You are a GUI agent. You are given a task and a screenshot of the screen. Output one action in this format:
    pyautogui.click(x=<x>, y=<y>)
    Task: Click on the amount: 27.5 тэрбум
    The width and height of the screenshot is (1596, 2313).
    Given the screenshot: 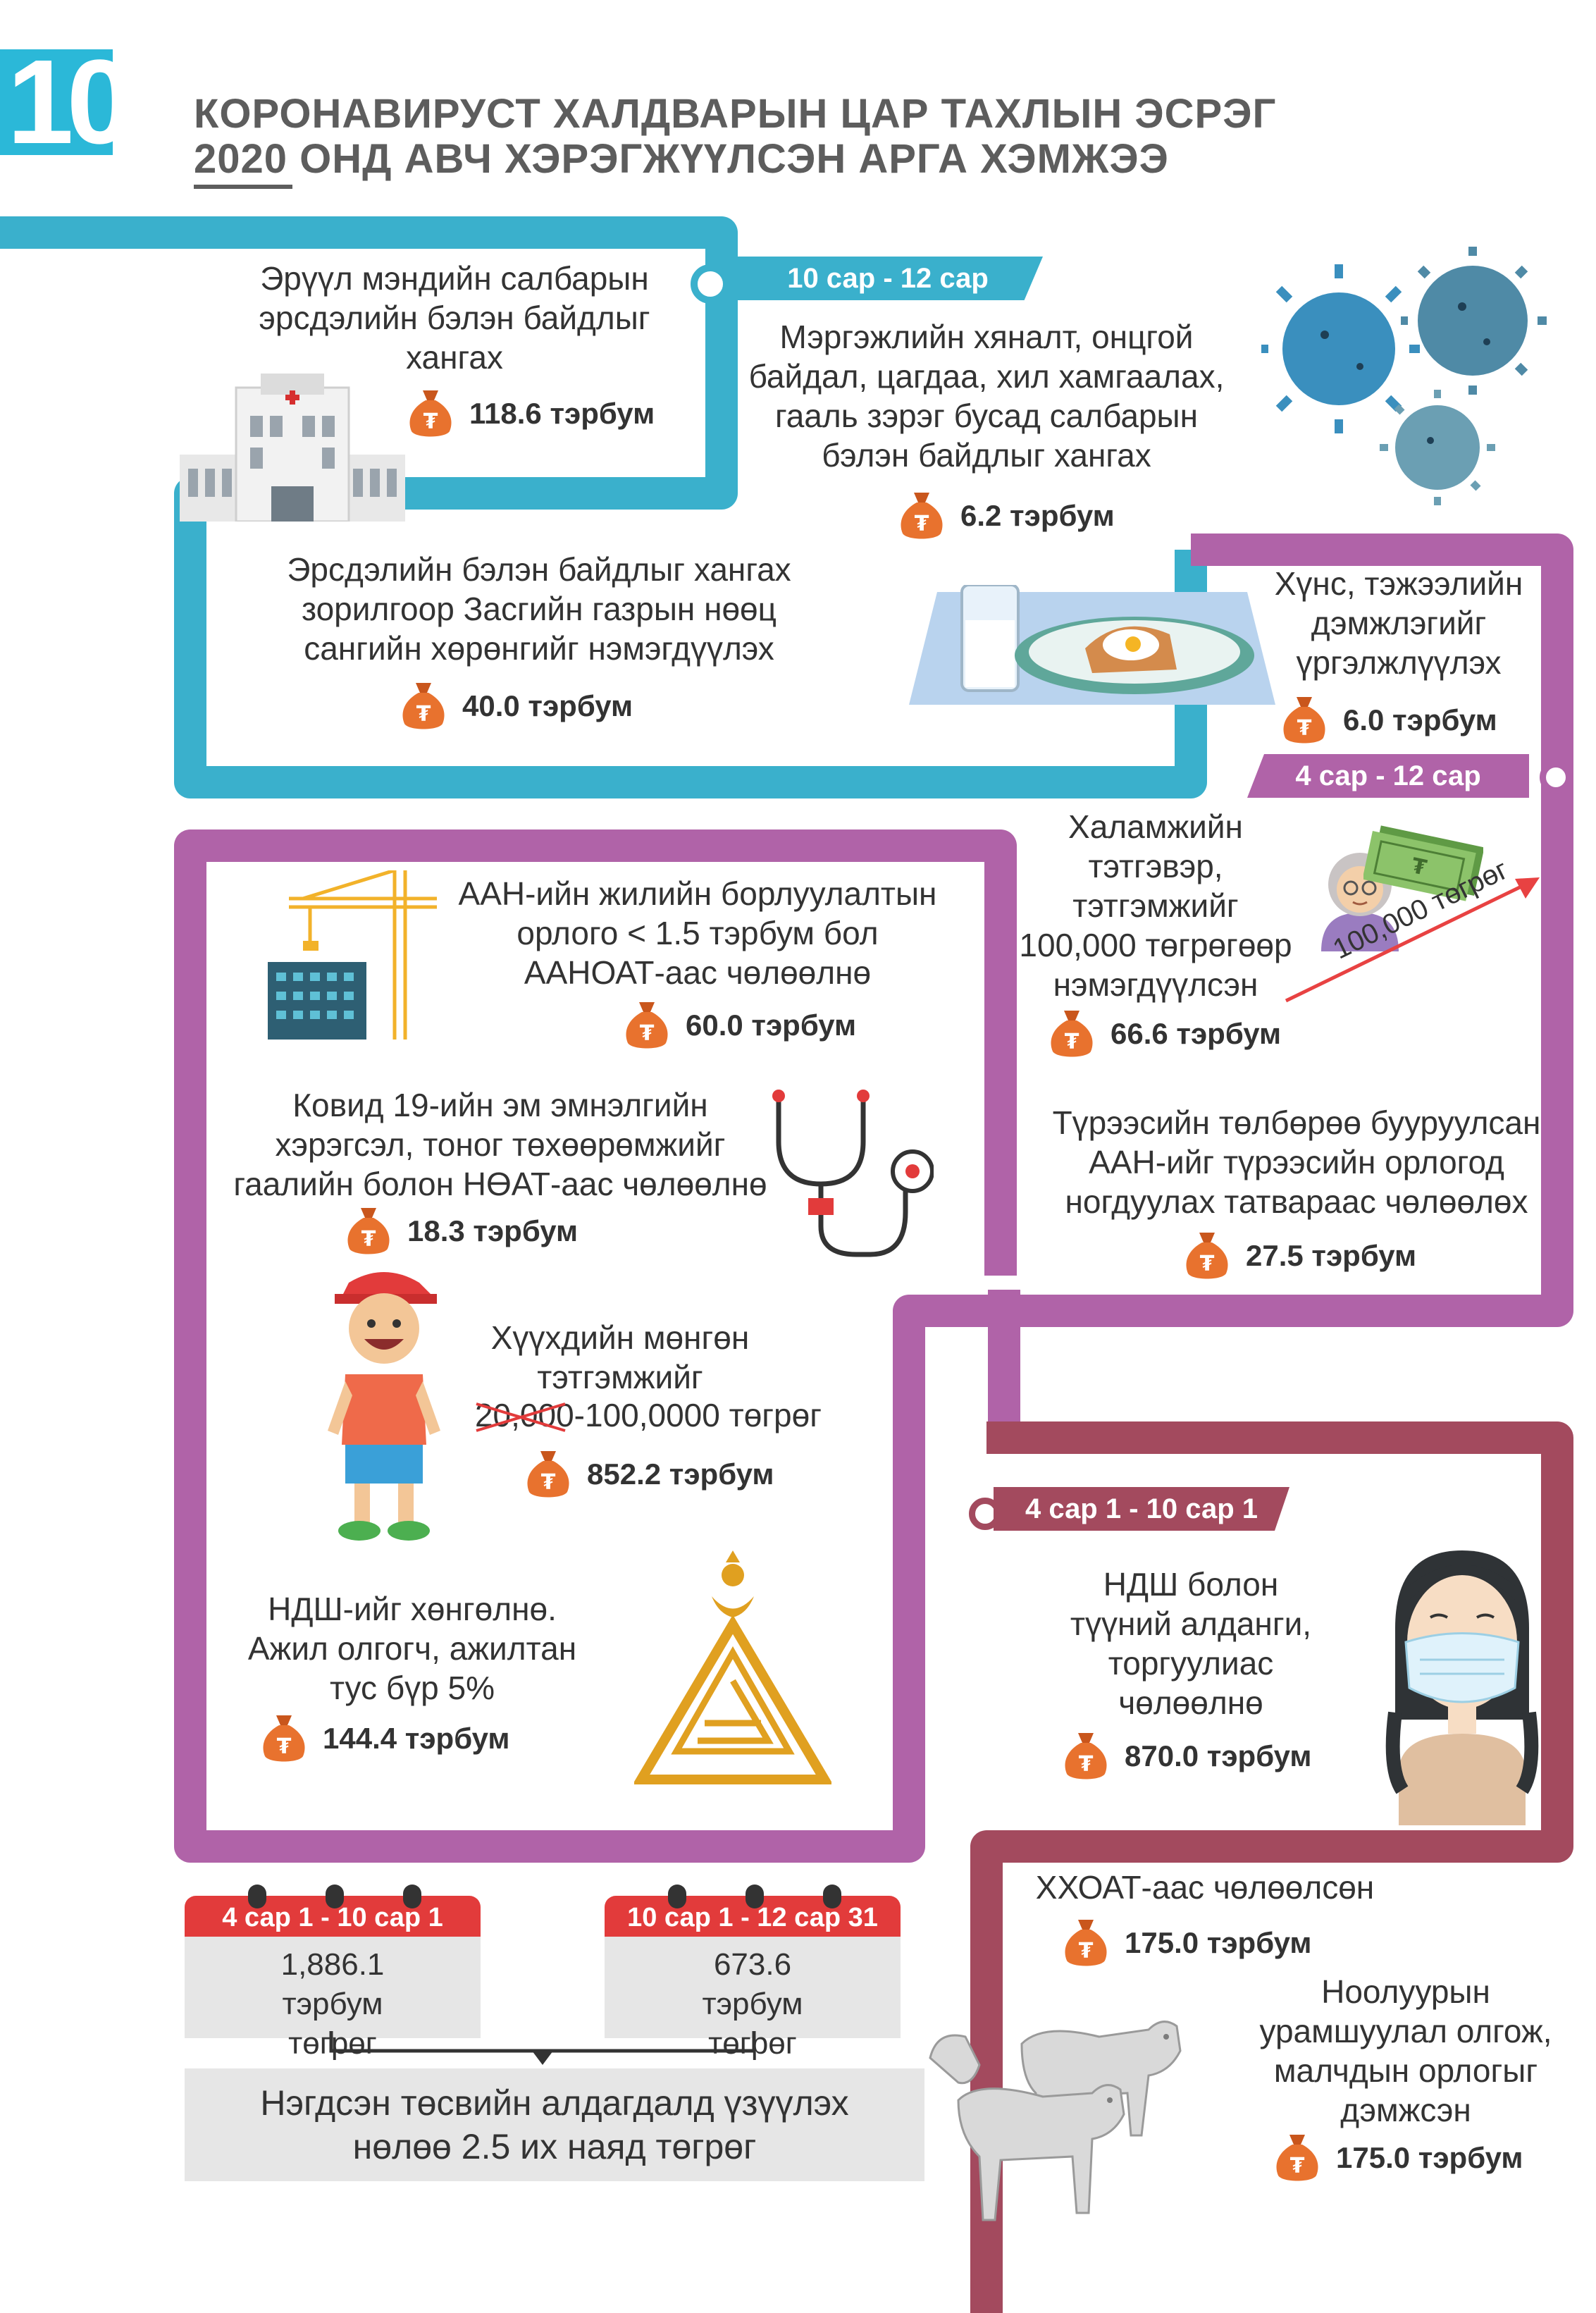 What is the action you would take?
    pyautogui.click(x=1300, y=1256)
    